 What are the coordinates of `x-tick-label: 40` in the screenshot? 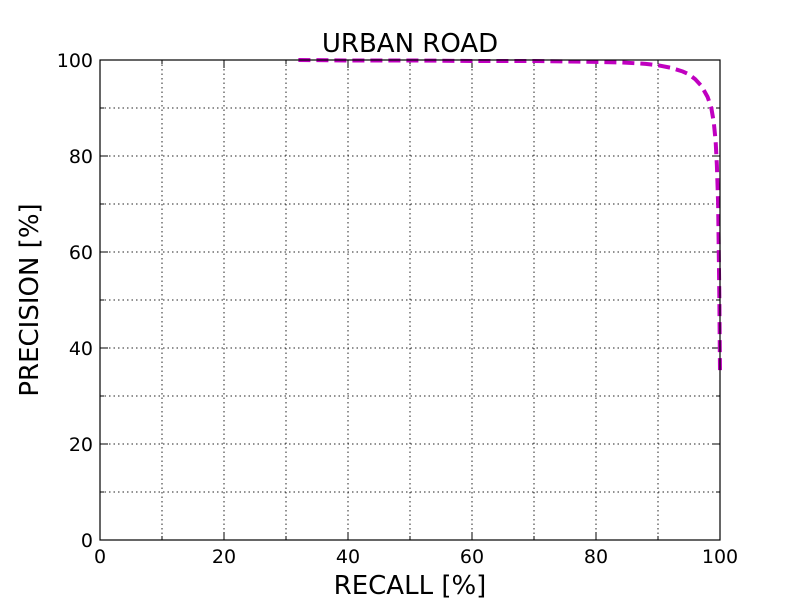 It's located at (348, 557).